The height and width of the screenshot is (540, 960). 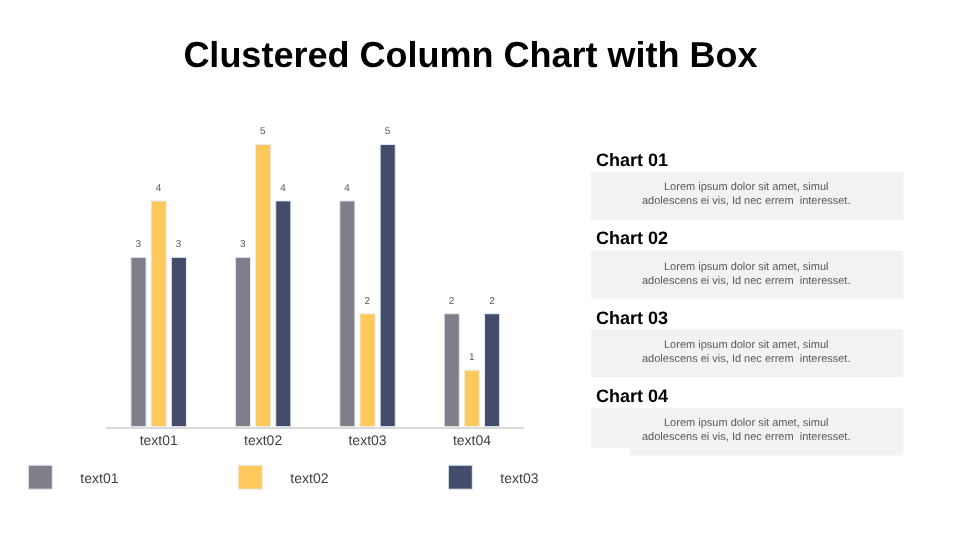 I want to click on caption: Chart 04, so click(x=632, y=396).